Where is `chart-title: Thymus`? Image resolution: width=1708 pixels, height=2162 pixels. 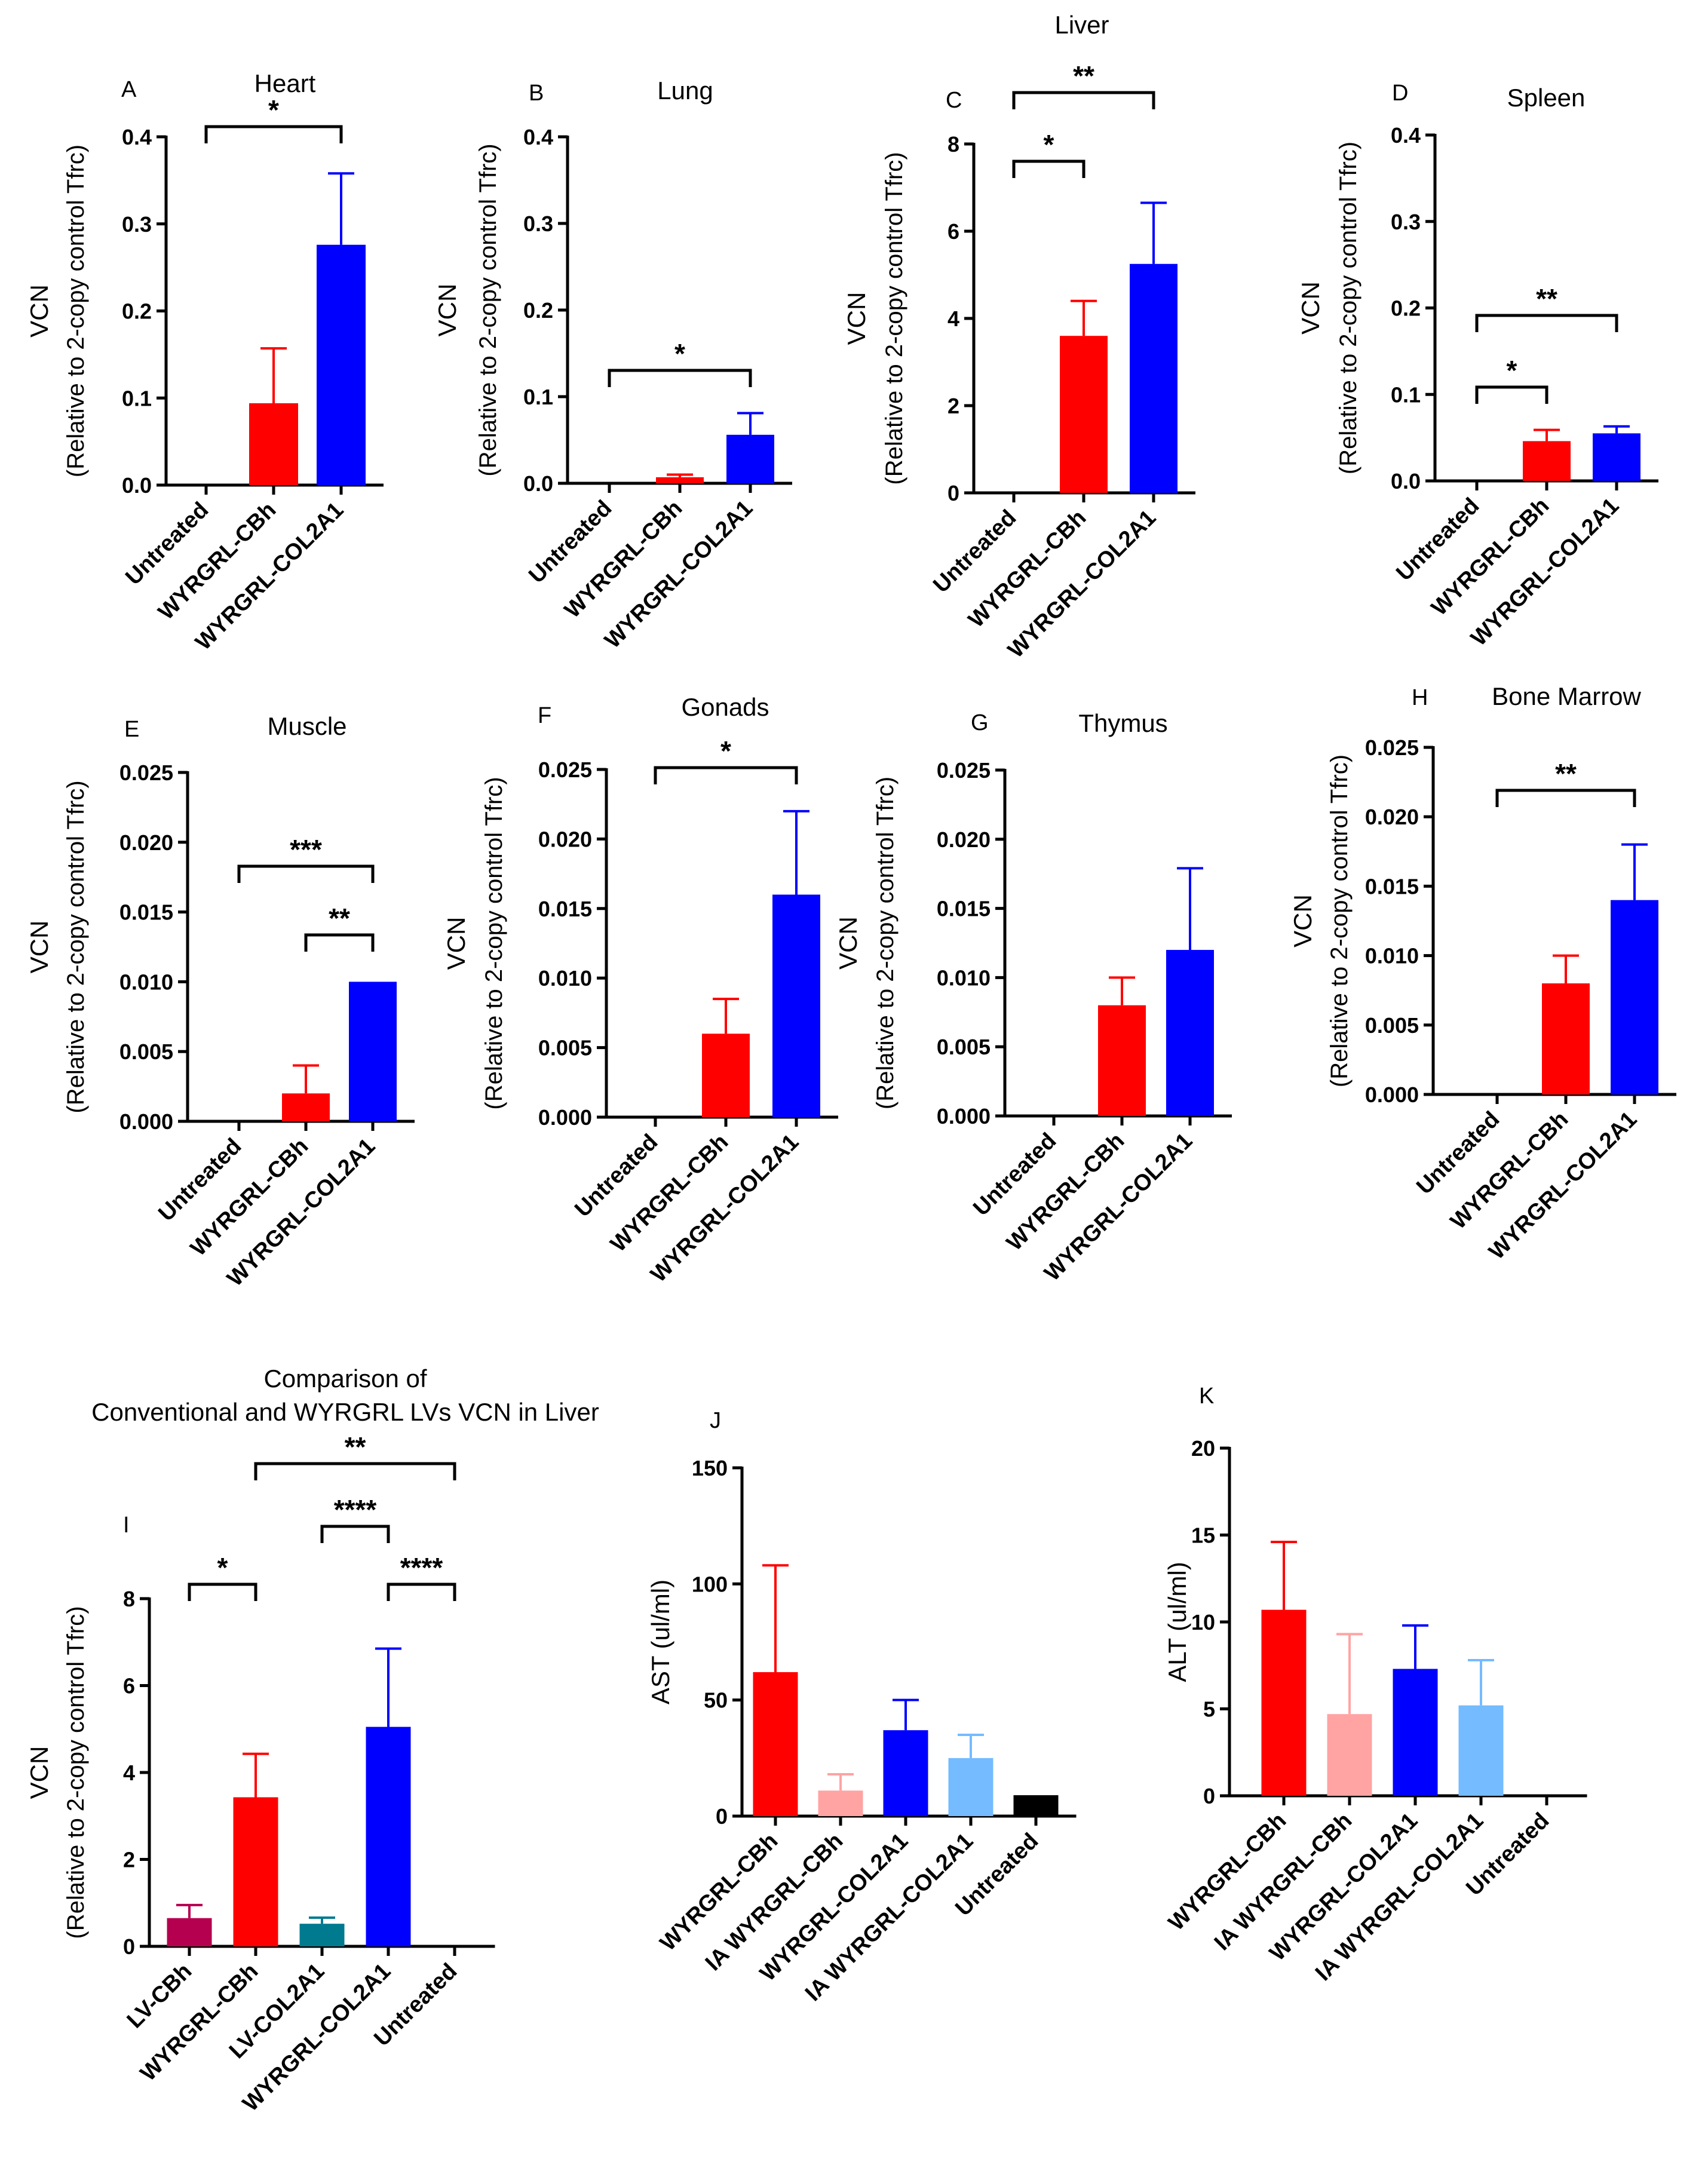 chart-title: Thymus is located at coordinates (1122, 723).